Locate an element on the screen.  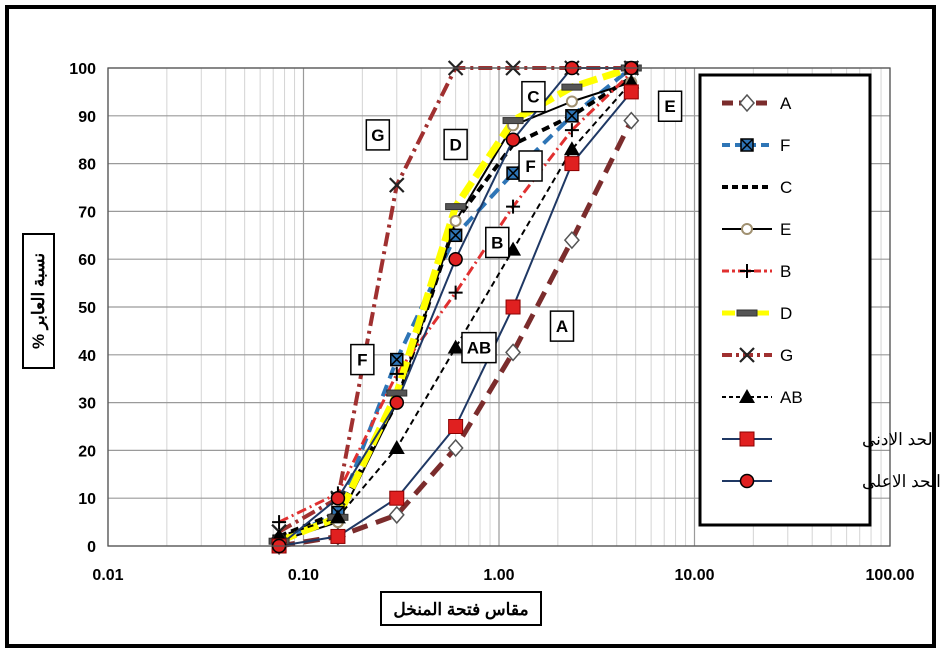
annotation-text: D is located at coordinates (455, 144).